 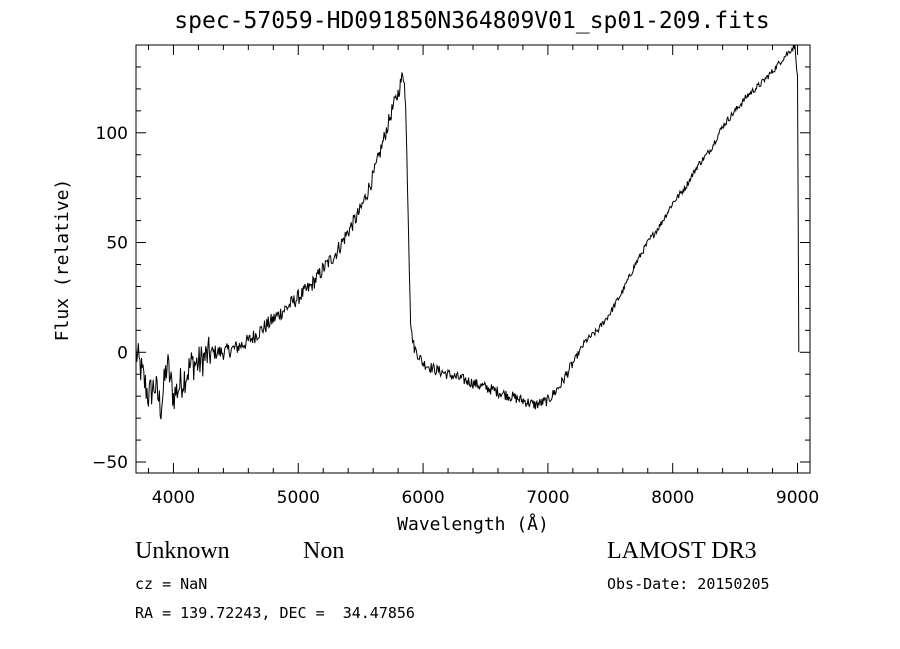 What do you see at coordinates (173, 498) in the screenshot?
I see `x-tick-label: 4000` at bounding box center [173, 498].